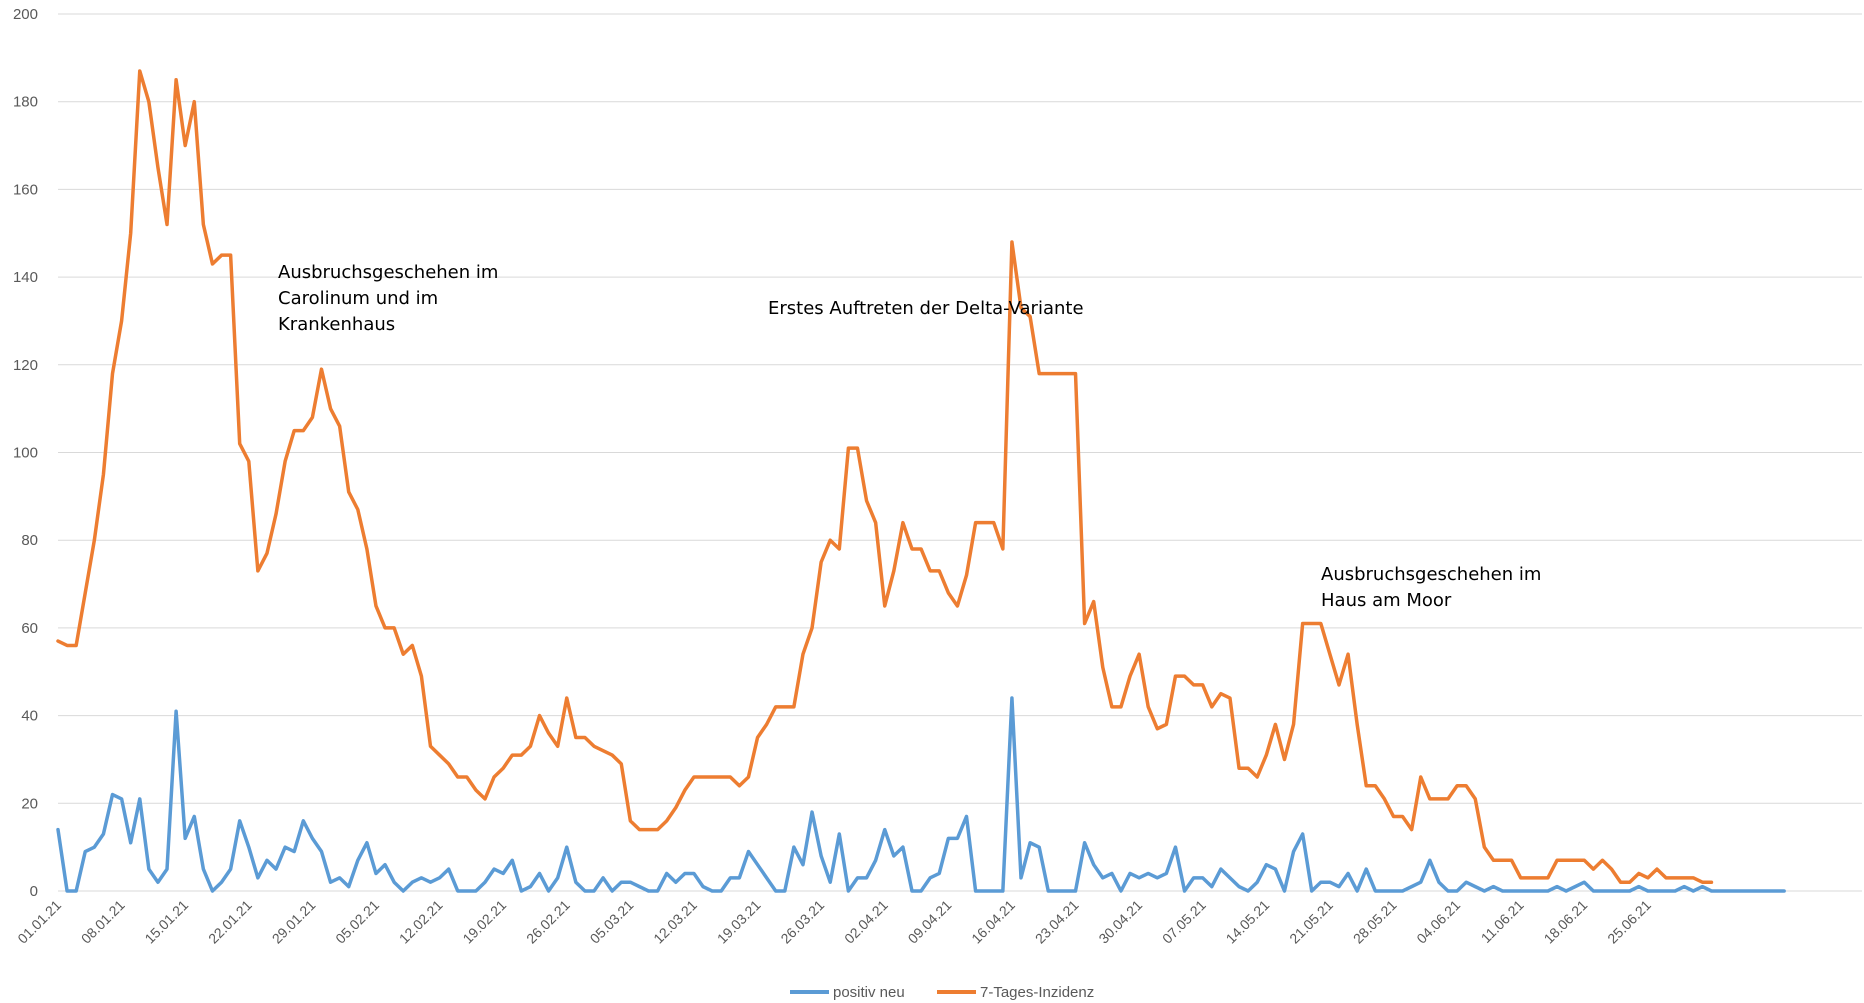 This screenshot has height=1003, width=1864. Describe the element at coordinates (739, 922) in the screenshot. I see `x-tick-label: 19.03.21` at that location.